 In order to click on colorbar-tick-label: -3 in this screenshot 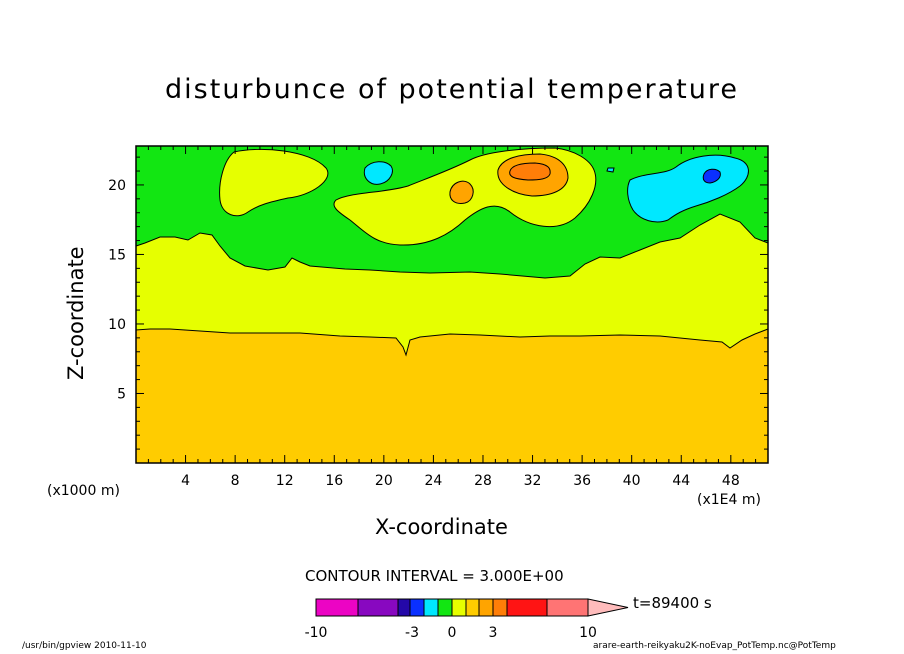, I will do `click(412, 633)`.